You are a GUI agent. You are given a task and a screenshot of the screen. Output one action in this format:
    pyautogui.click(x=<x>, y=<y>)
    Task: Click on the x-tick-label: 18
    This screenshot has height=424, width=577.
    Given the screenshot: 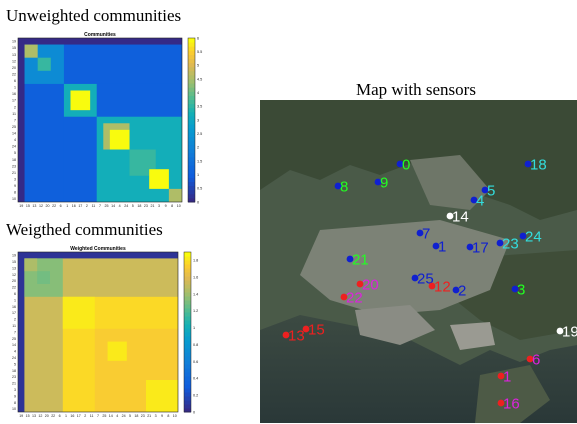 What is the action you would take?
    pyautogui.click(x=139, y=206)
    